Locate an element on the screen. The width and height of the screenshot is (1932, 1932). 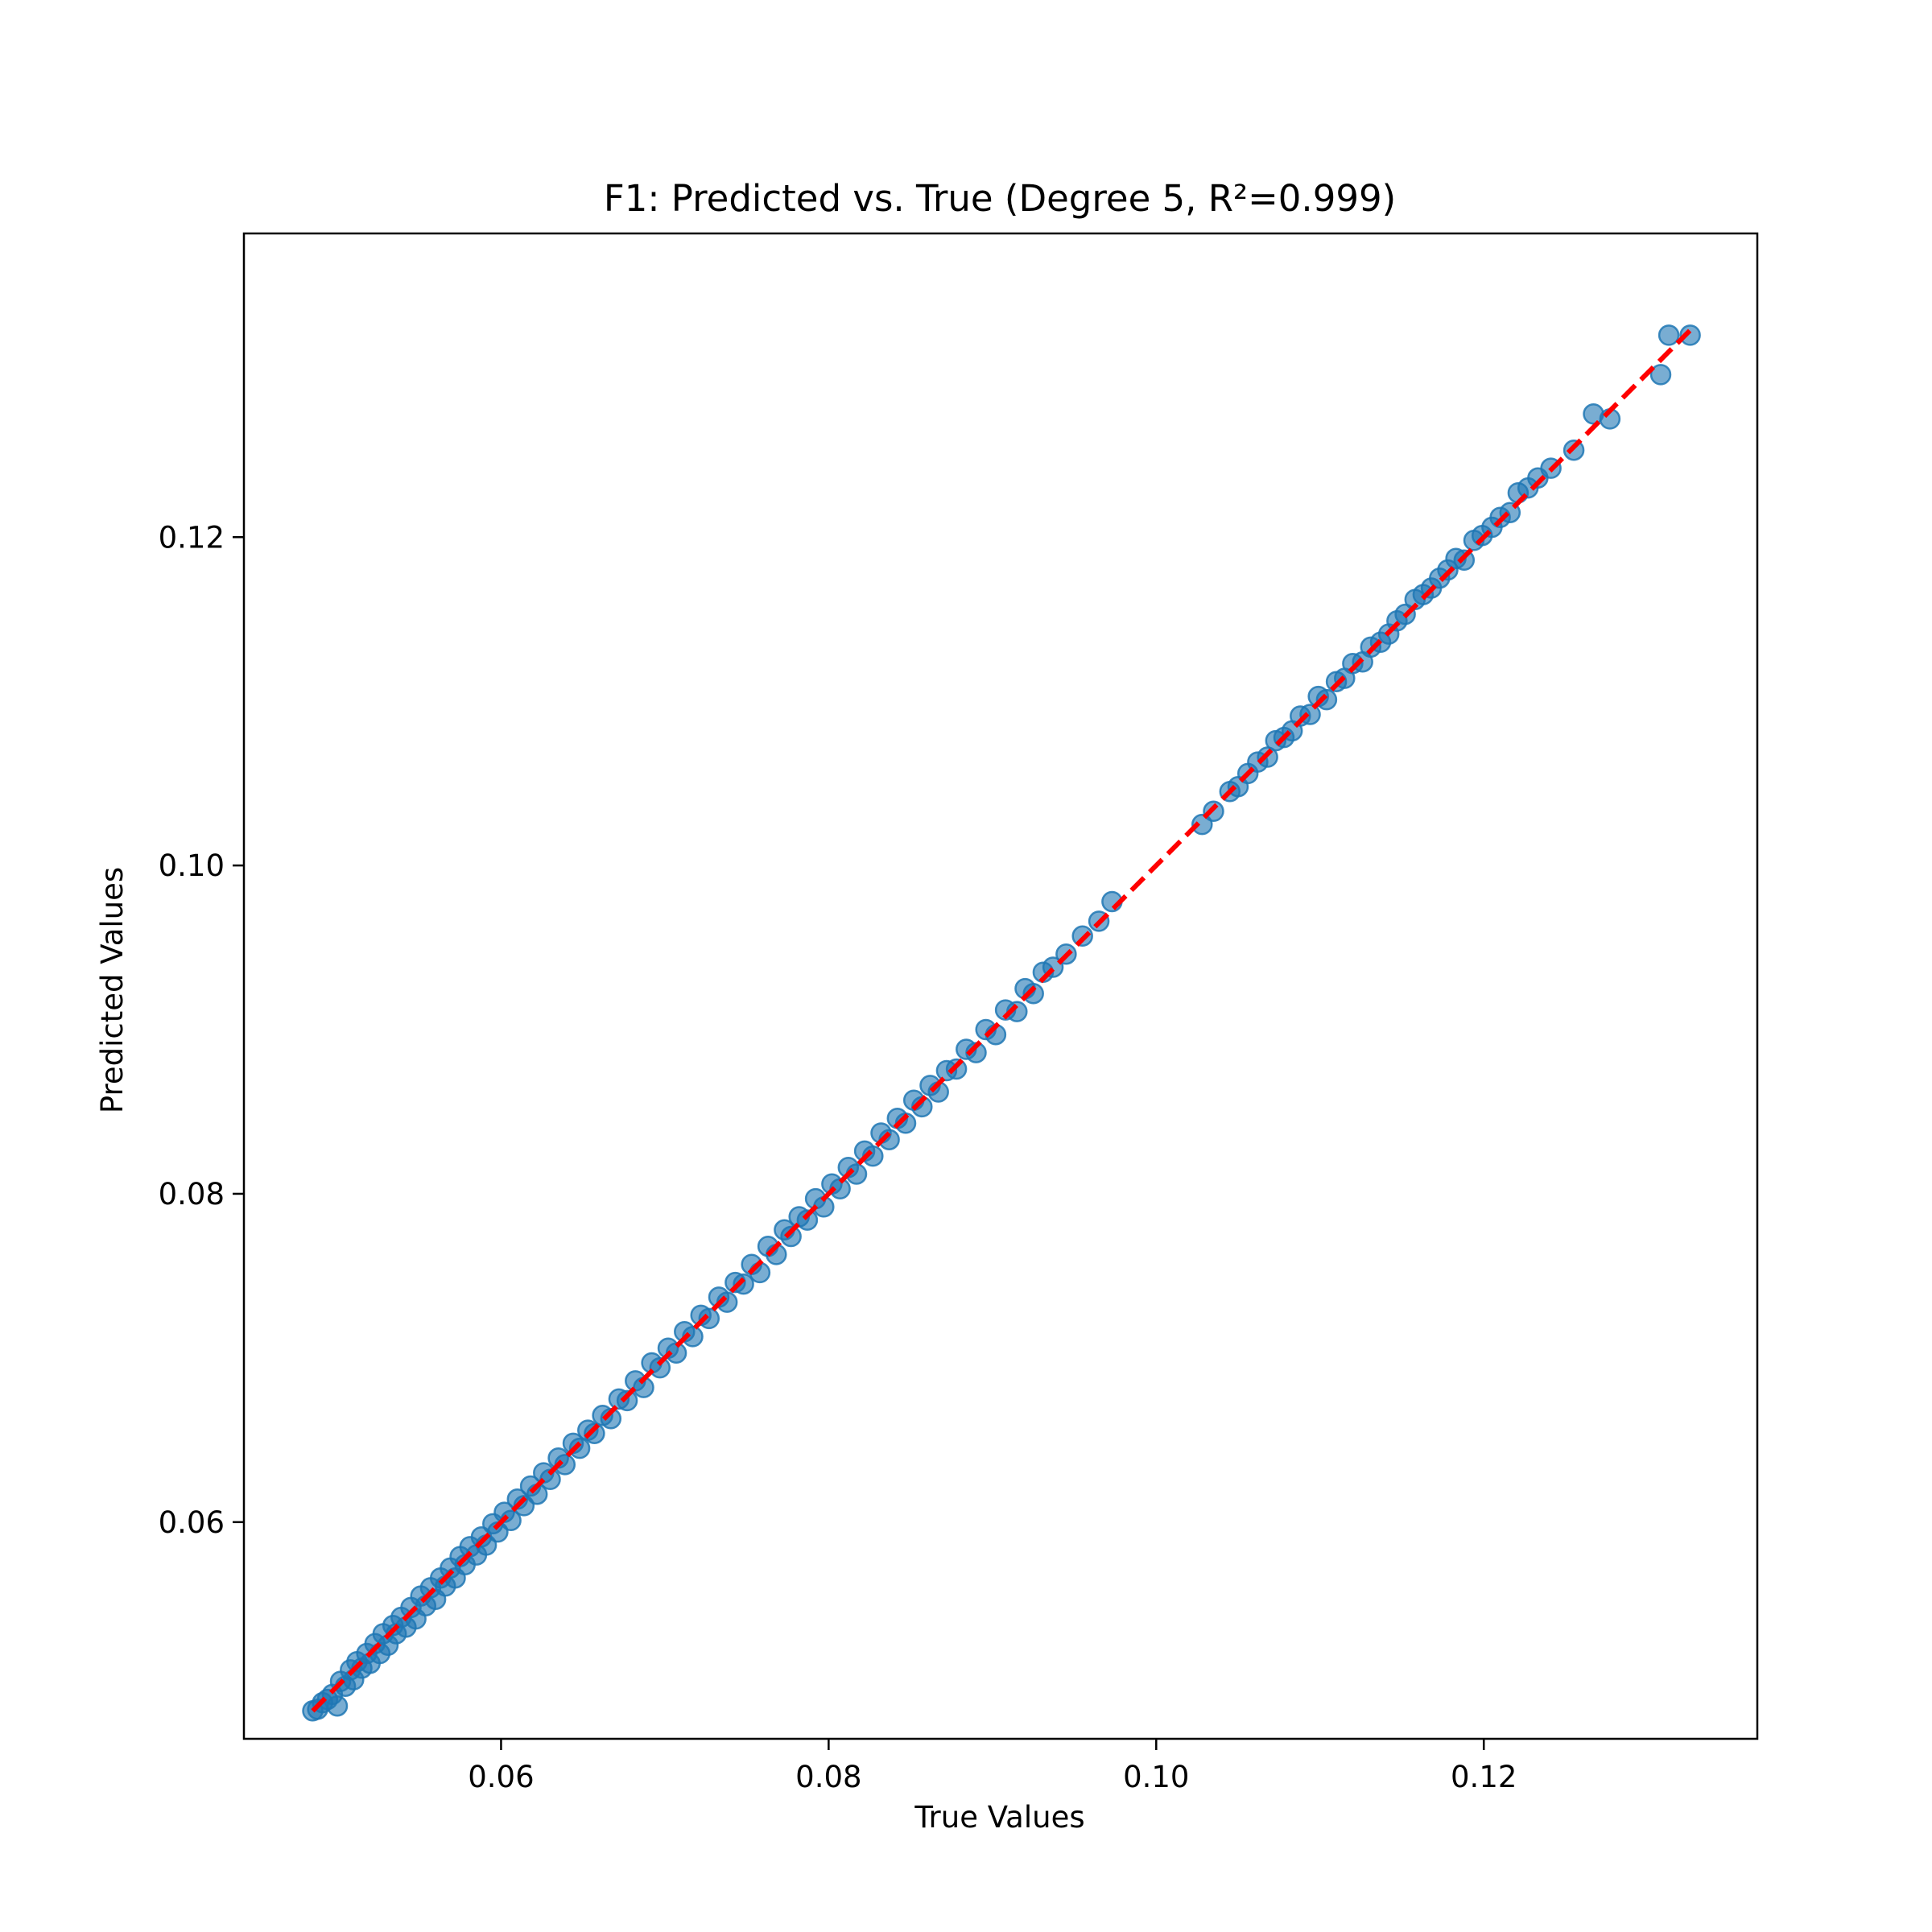
y-tick-label: 0.12 is located at coordinates (192, 537).